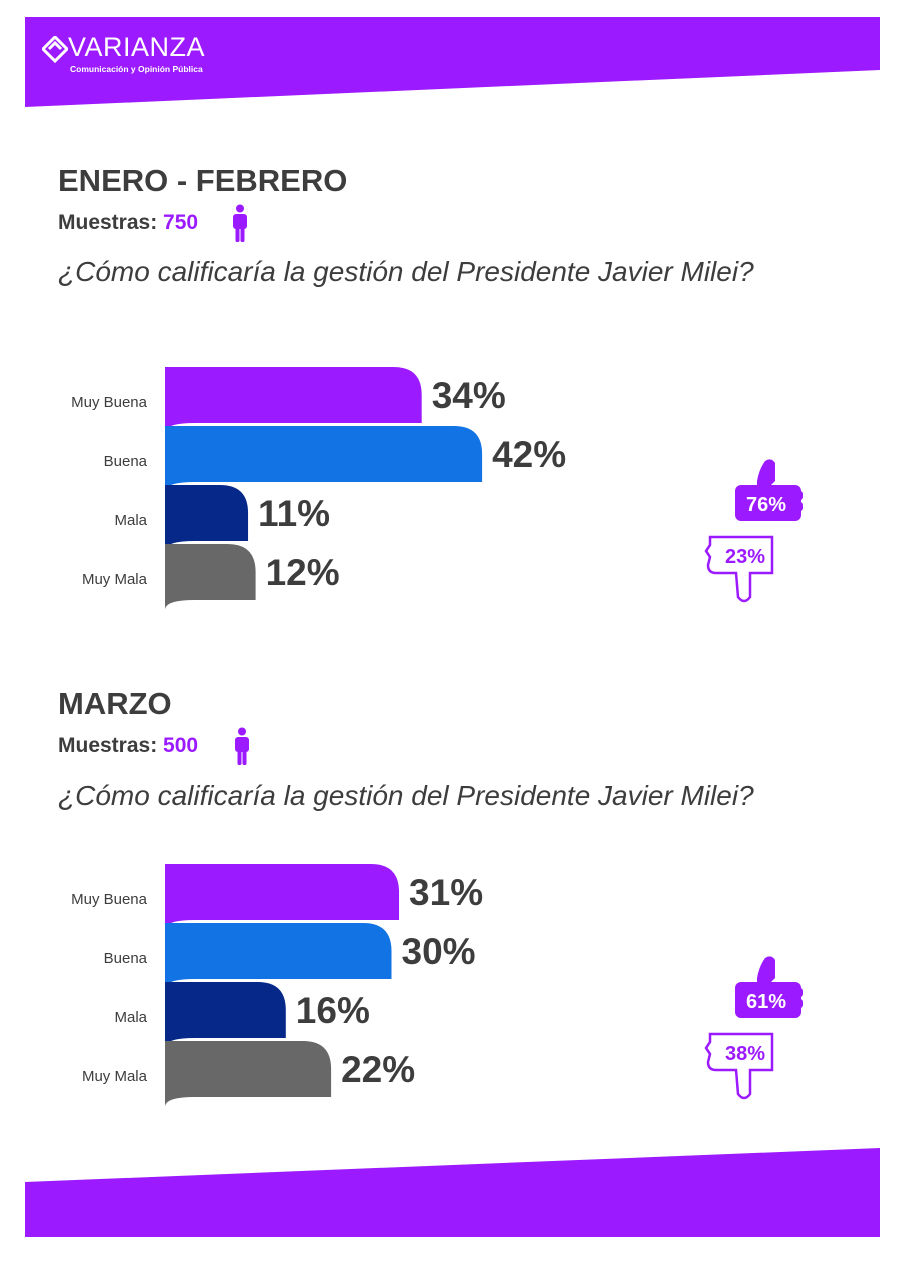  What do you see at coordinates (136, 69) in the screenshot?
I see `brand-tagline: Comunicación y Opinión Pública` at bounding box center [136, 69].